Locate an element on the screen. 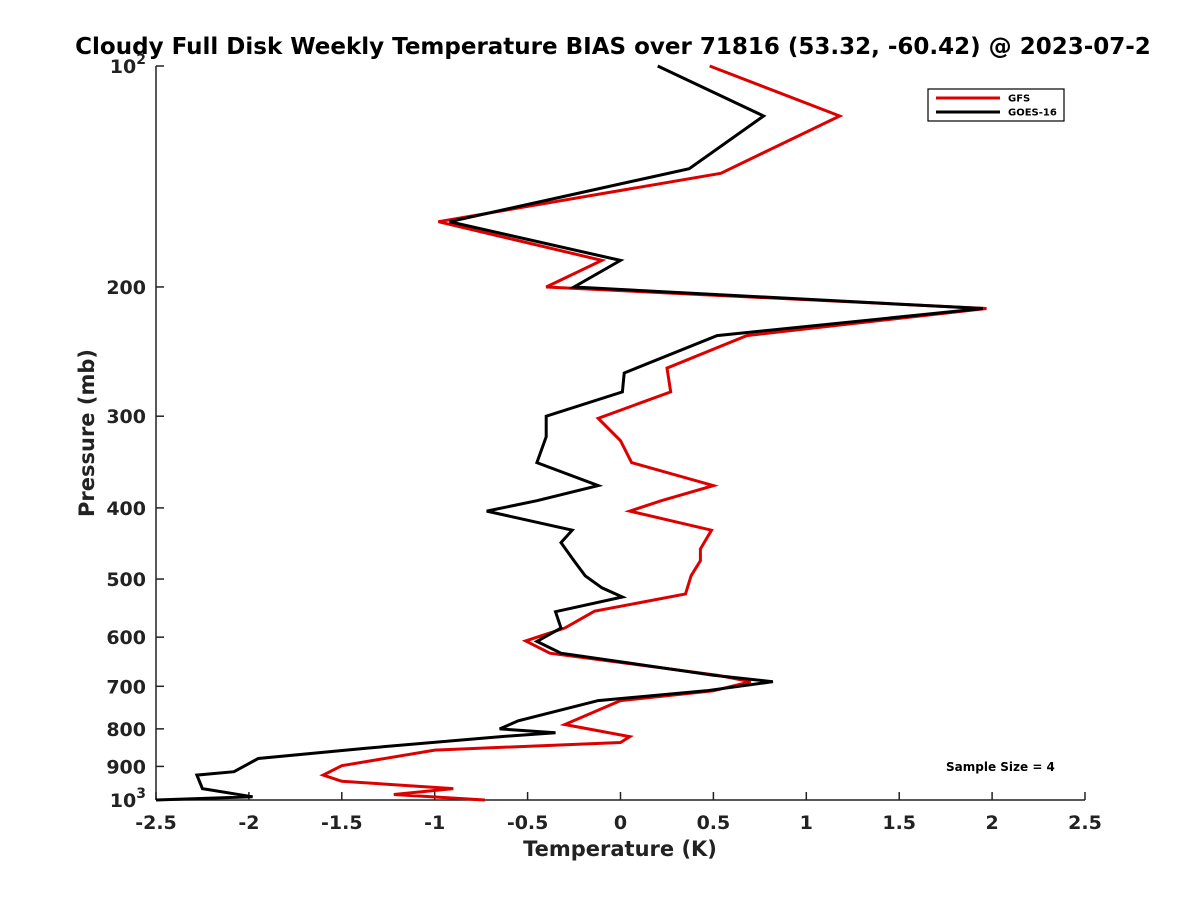  legend-label-gfs: GFS is located at coordinates (1019, 99).